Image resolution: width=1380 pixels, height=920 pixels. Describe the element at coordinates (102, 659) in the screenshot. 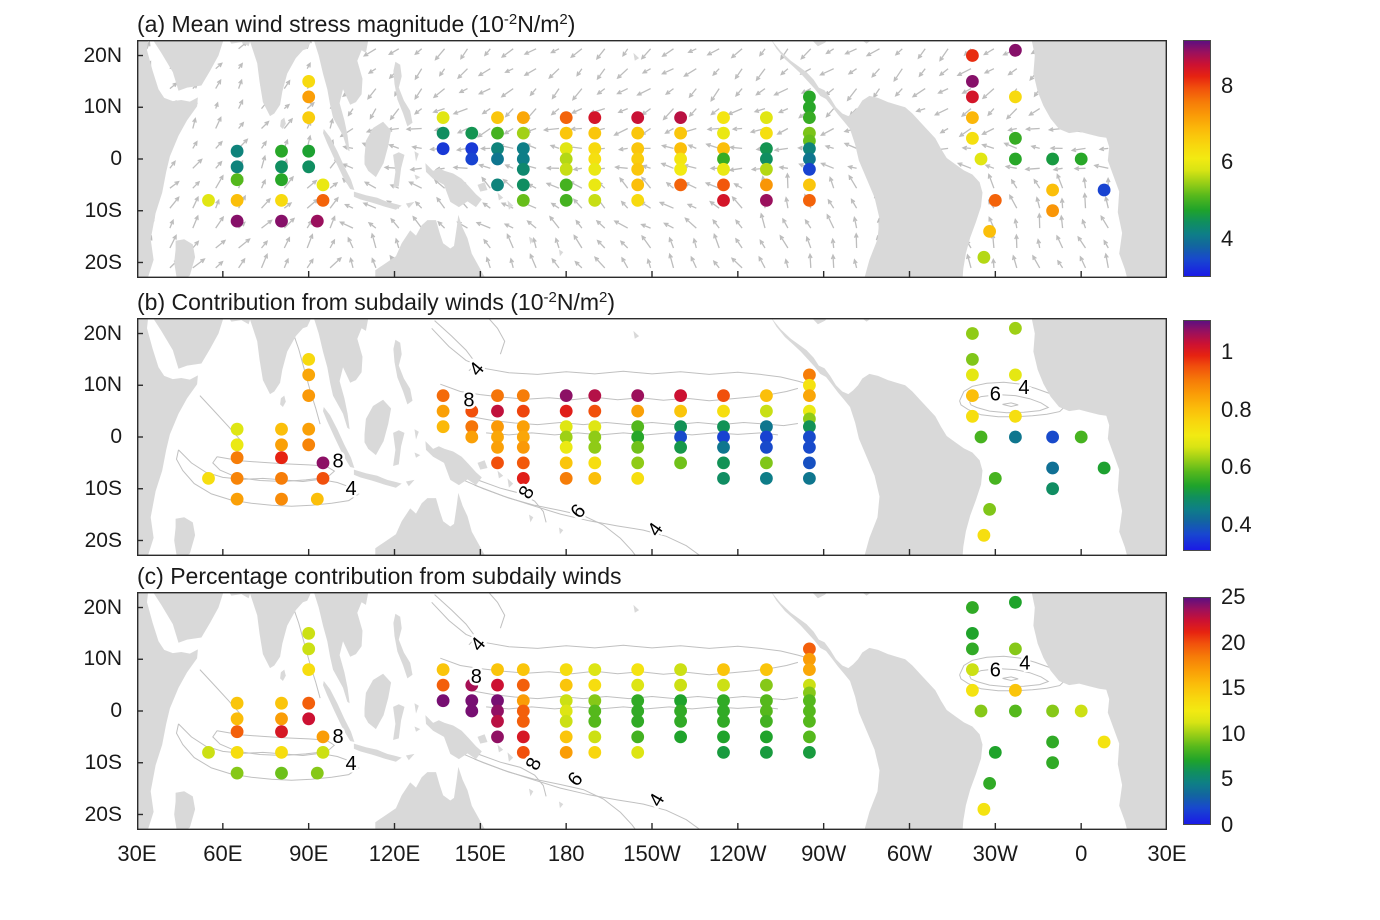

I see `y-axis-tick-label: 10N` at that location.